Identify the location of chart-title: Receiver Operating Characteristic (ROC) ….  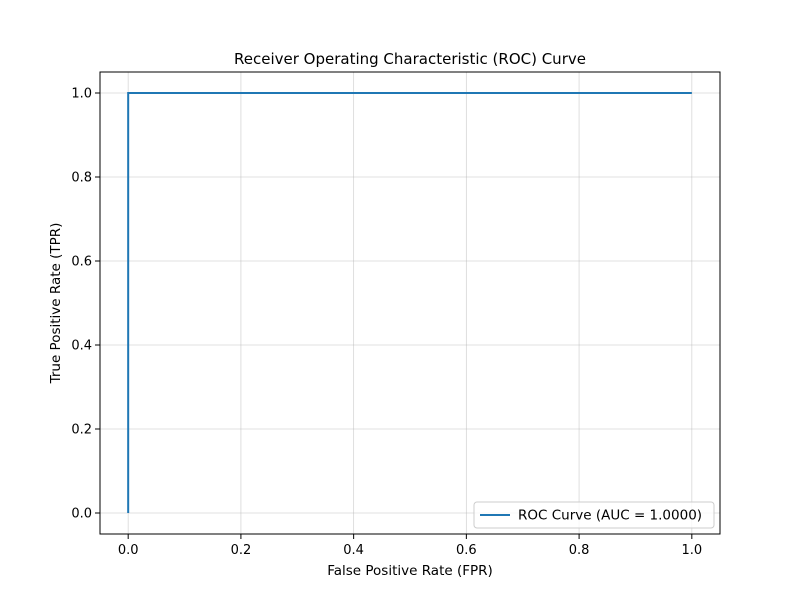
(410, 59).